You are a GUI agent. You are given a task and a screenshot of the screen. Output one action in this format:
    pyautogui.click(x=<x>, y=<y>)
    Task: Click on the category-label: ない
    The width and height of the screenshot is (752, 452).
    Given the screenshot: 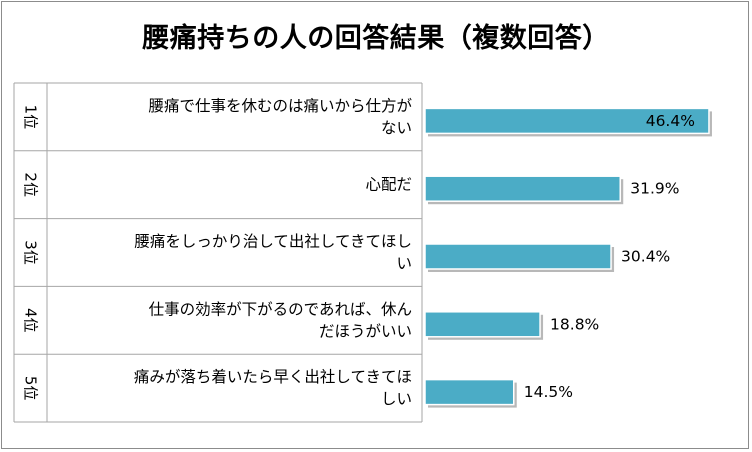 What is the action you would take?
    pyautogui.click(x=396, y=128)
    